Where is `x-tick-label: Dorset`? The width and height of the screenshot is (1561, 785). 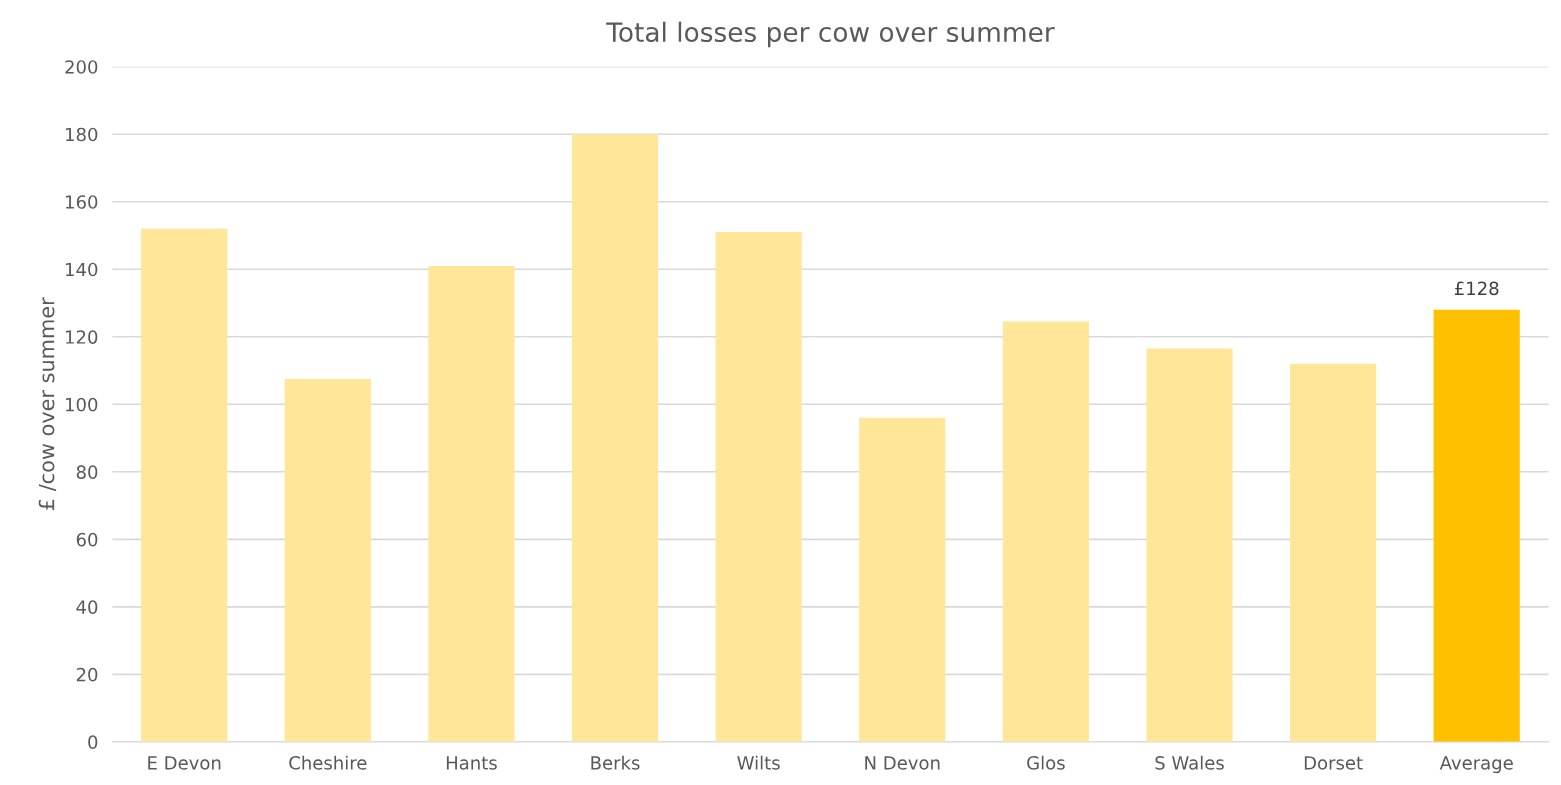
x-tick-label: Dorset is located at coordinates (1333, 763).